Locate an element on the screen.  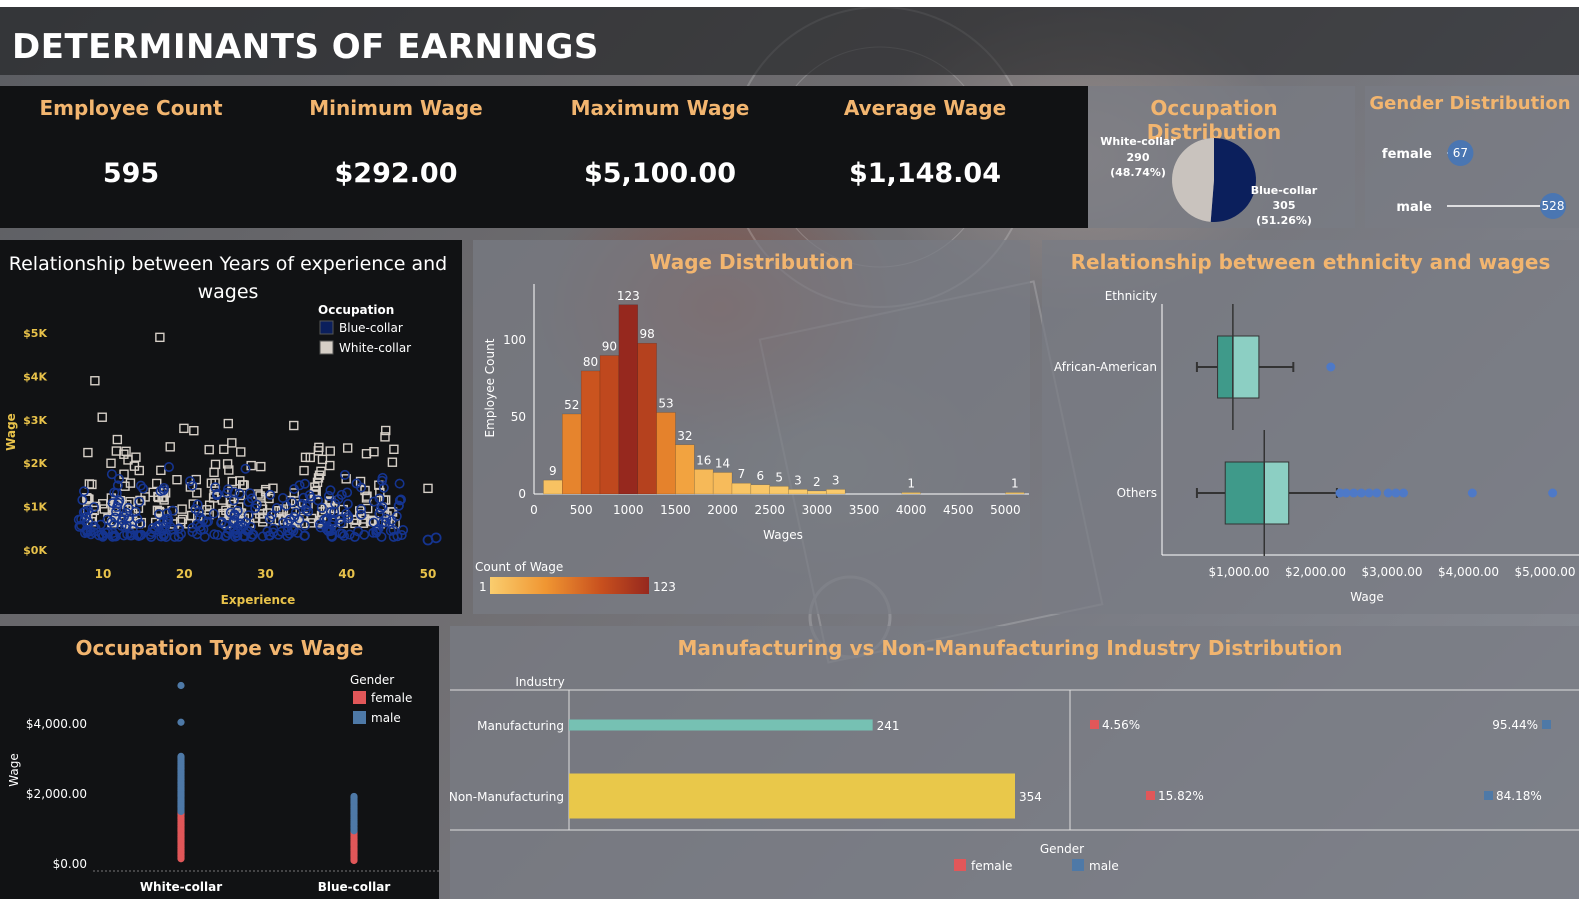
gender-value: 528 is located at coordinates (1553, 206).